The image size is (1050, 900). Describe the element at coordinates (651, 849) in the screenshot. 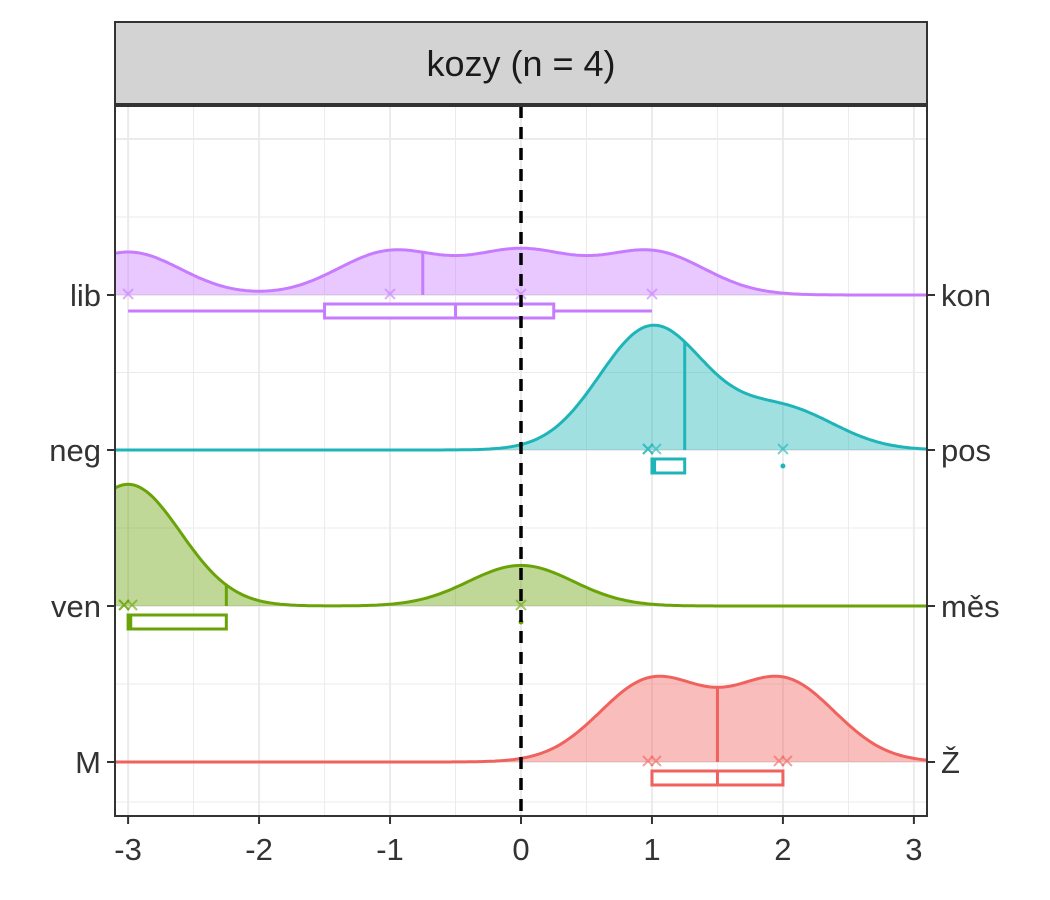

I see `x-tick-label: 1` at that location.